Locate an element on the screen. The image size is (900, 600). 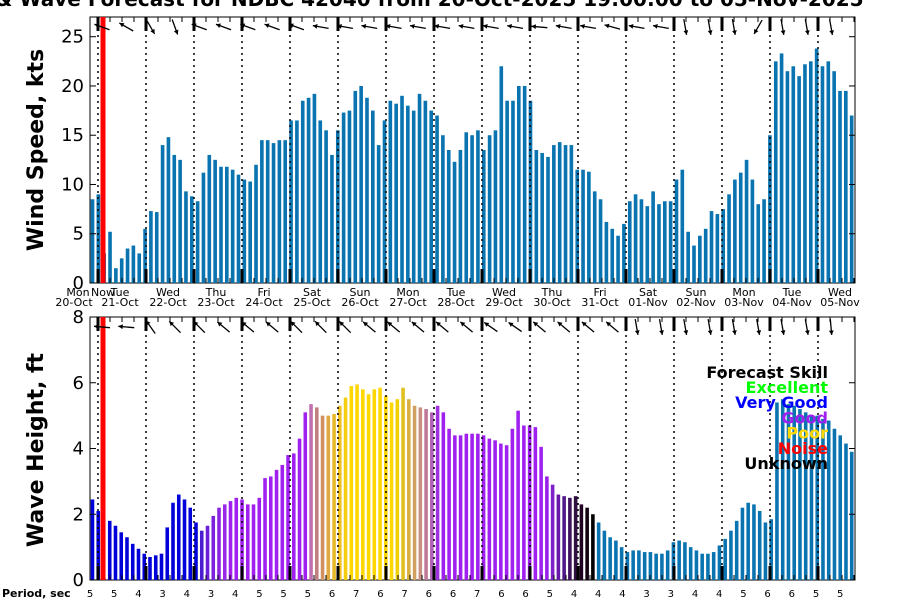
now-label: Now is located at coordinates (103, 292).